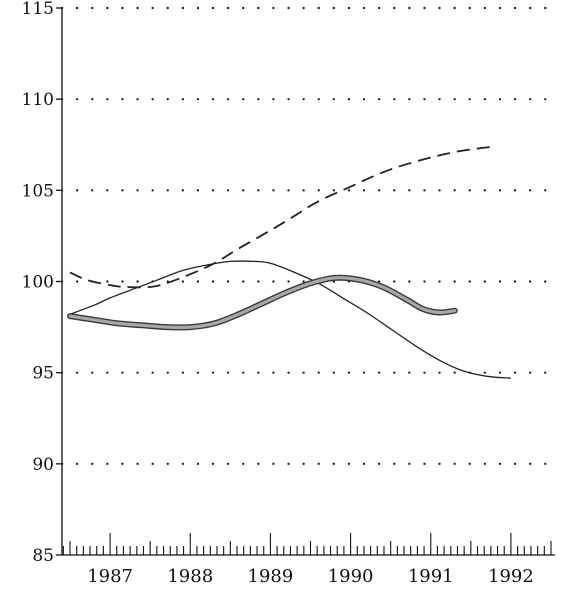 This screenshot has height=590, width=563. Describe the element at coordinates (511, 576) in the screenshot. I see `x-tick-label: 1992` at that location.